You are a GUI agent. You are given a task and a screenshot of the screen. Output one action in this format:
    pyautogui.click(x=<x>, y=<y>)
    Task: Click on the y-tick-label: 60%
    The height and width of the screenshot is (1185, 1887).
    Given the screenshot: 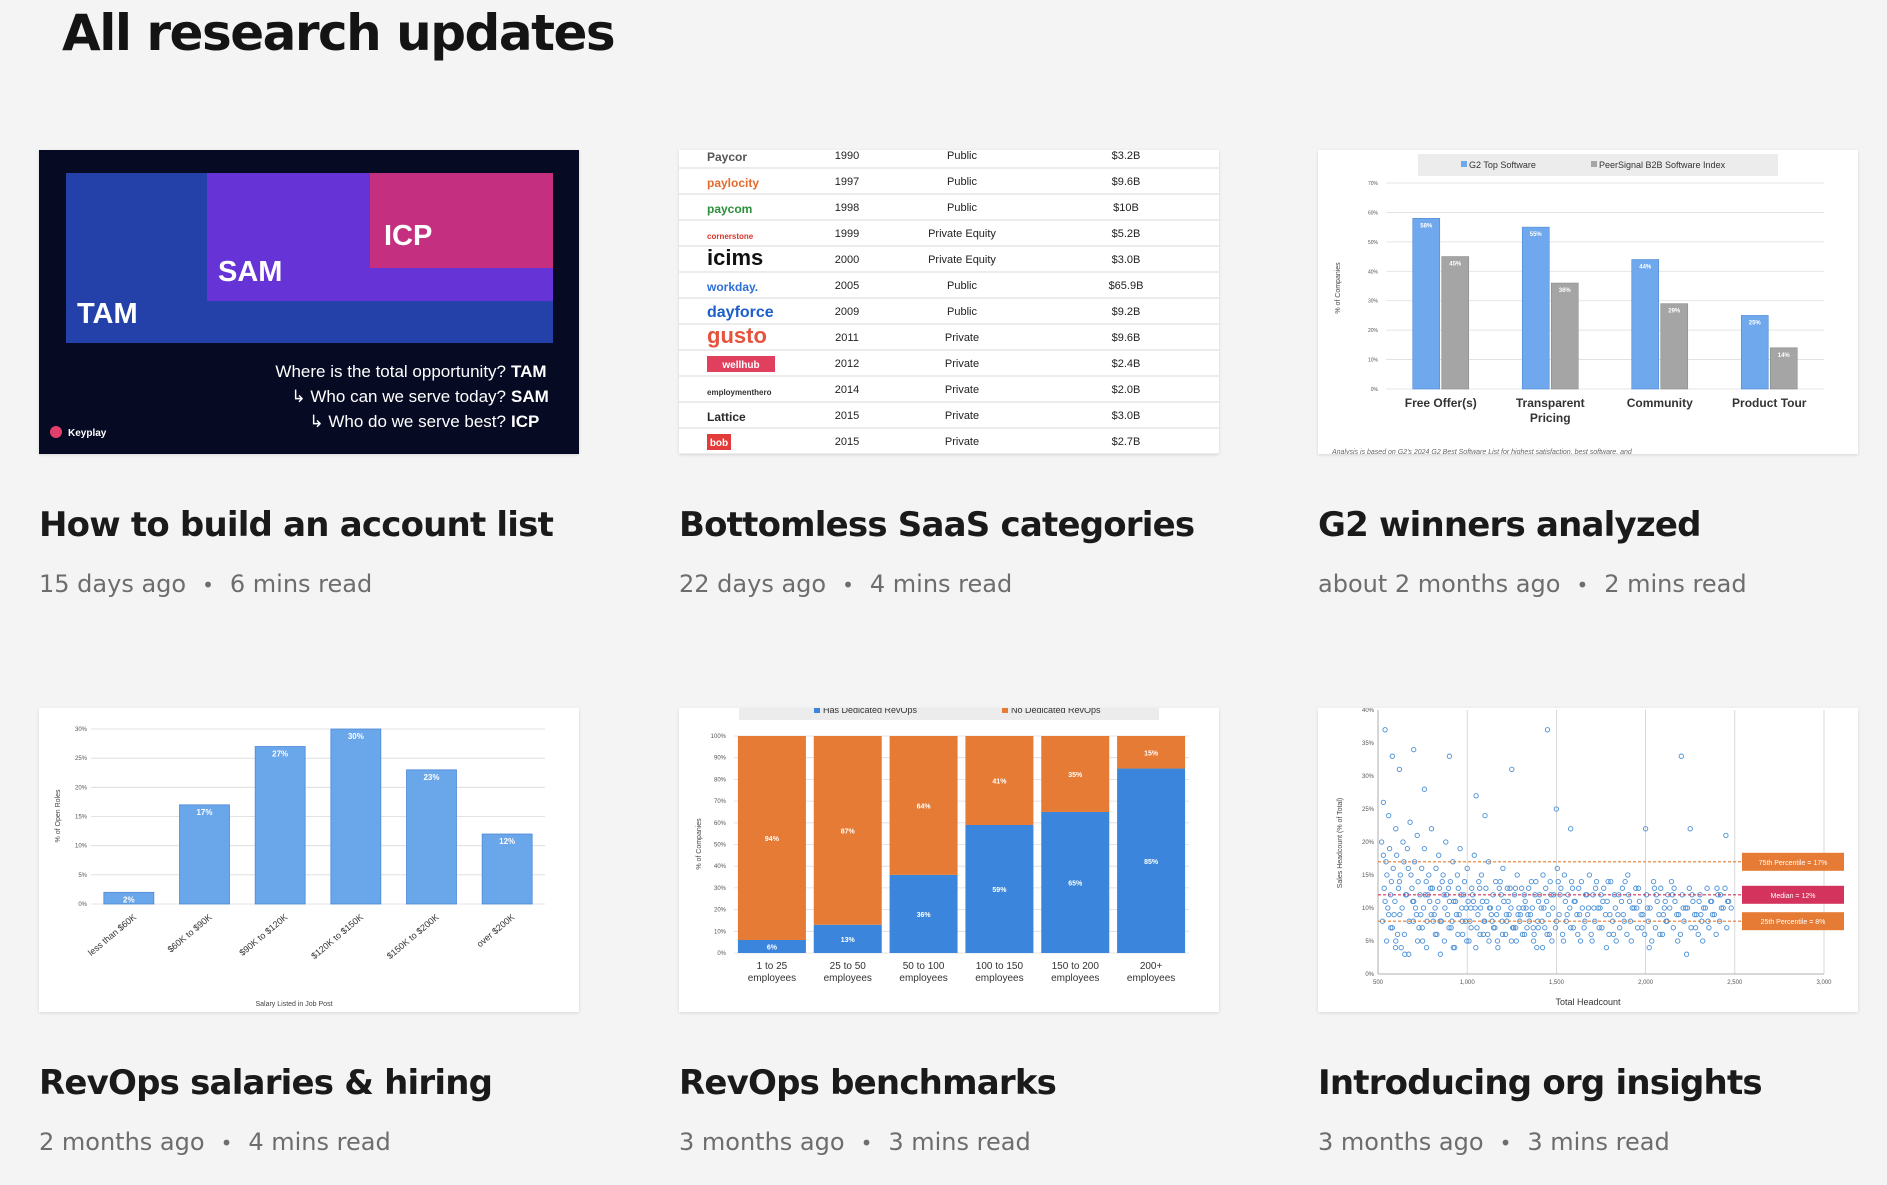 What is the action you would take?
    pyautogui.click(x=720, y=824)
    